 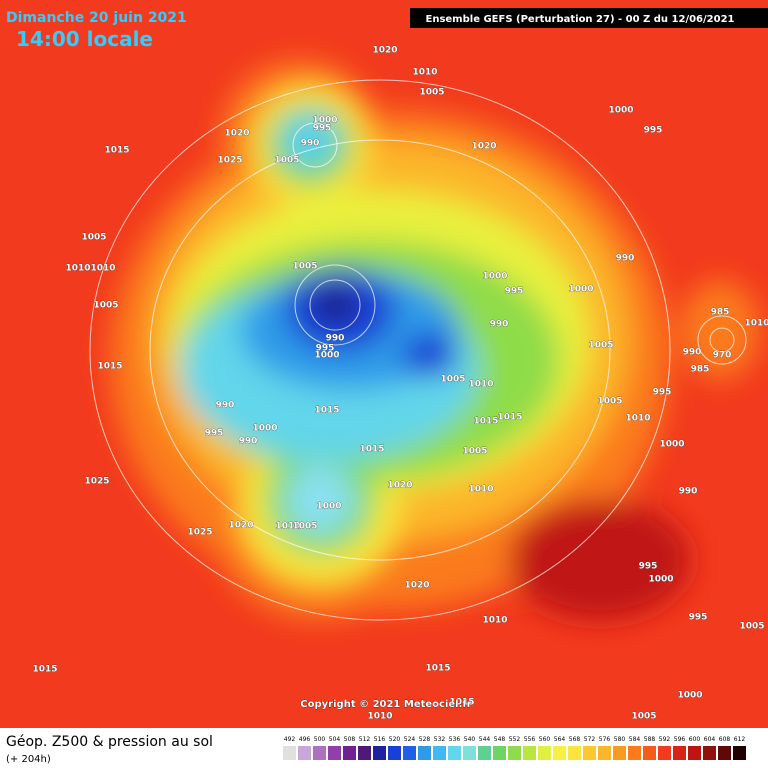 What do you see at coordinates (500, 739) in the screenshot?
I see `scale-tick-label: 548` at bounding box center [500, 739].